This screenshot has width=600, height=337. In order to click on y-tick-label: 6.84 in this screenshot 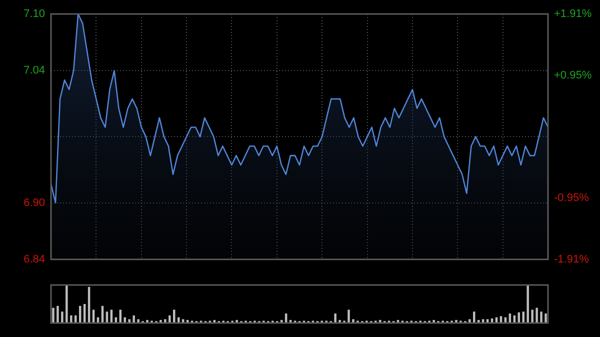, I will do `click(34, 259)`.